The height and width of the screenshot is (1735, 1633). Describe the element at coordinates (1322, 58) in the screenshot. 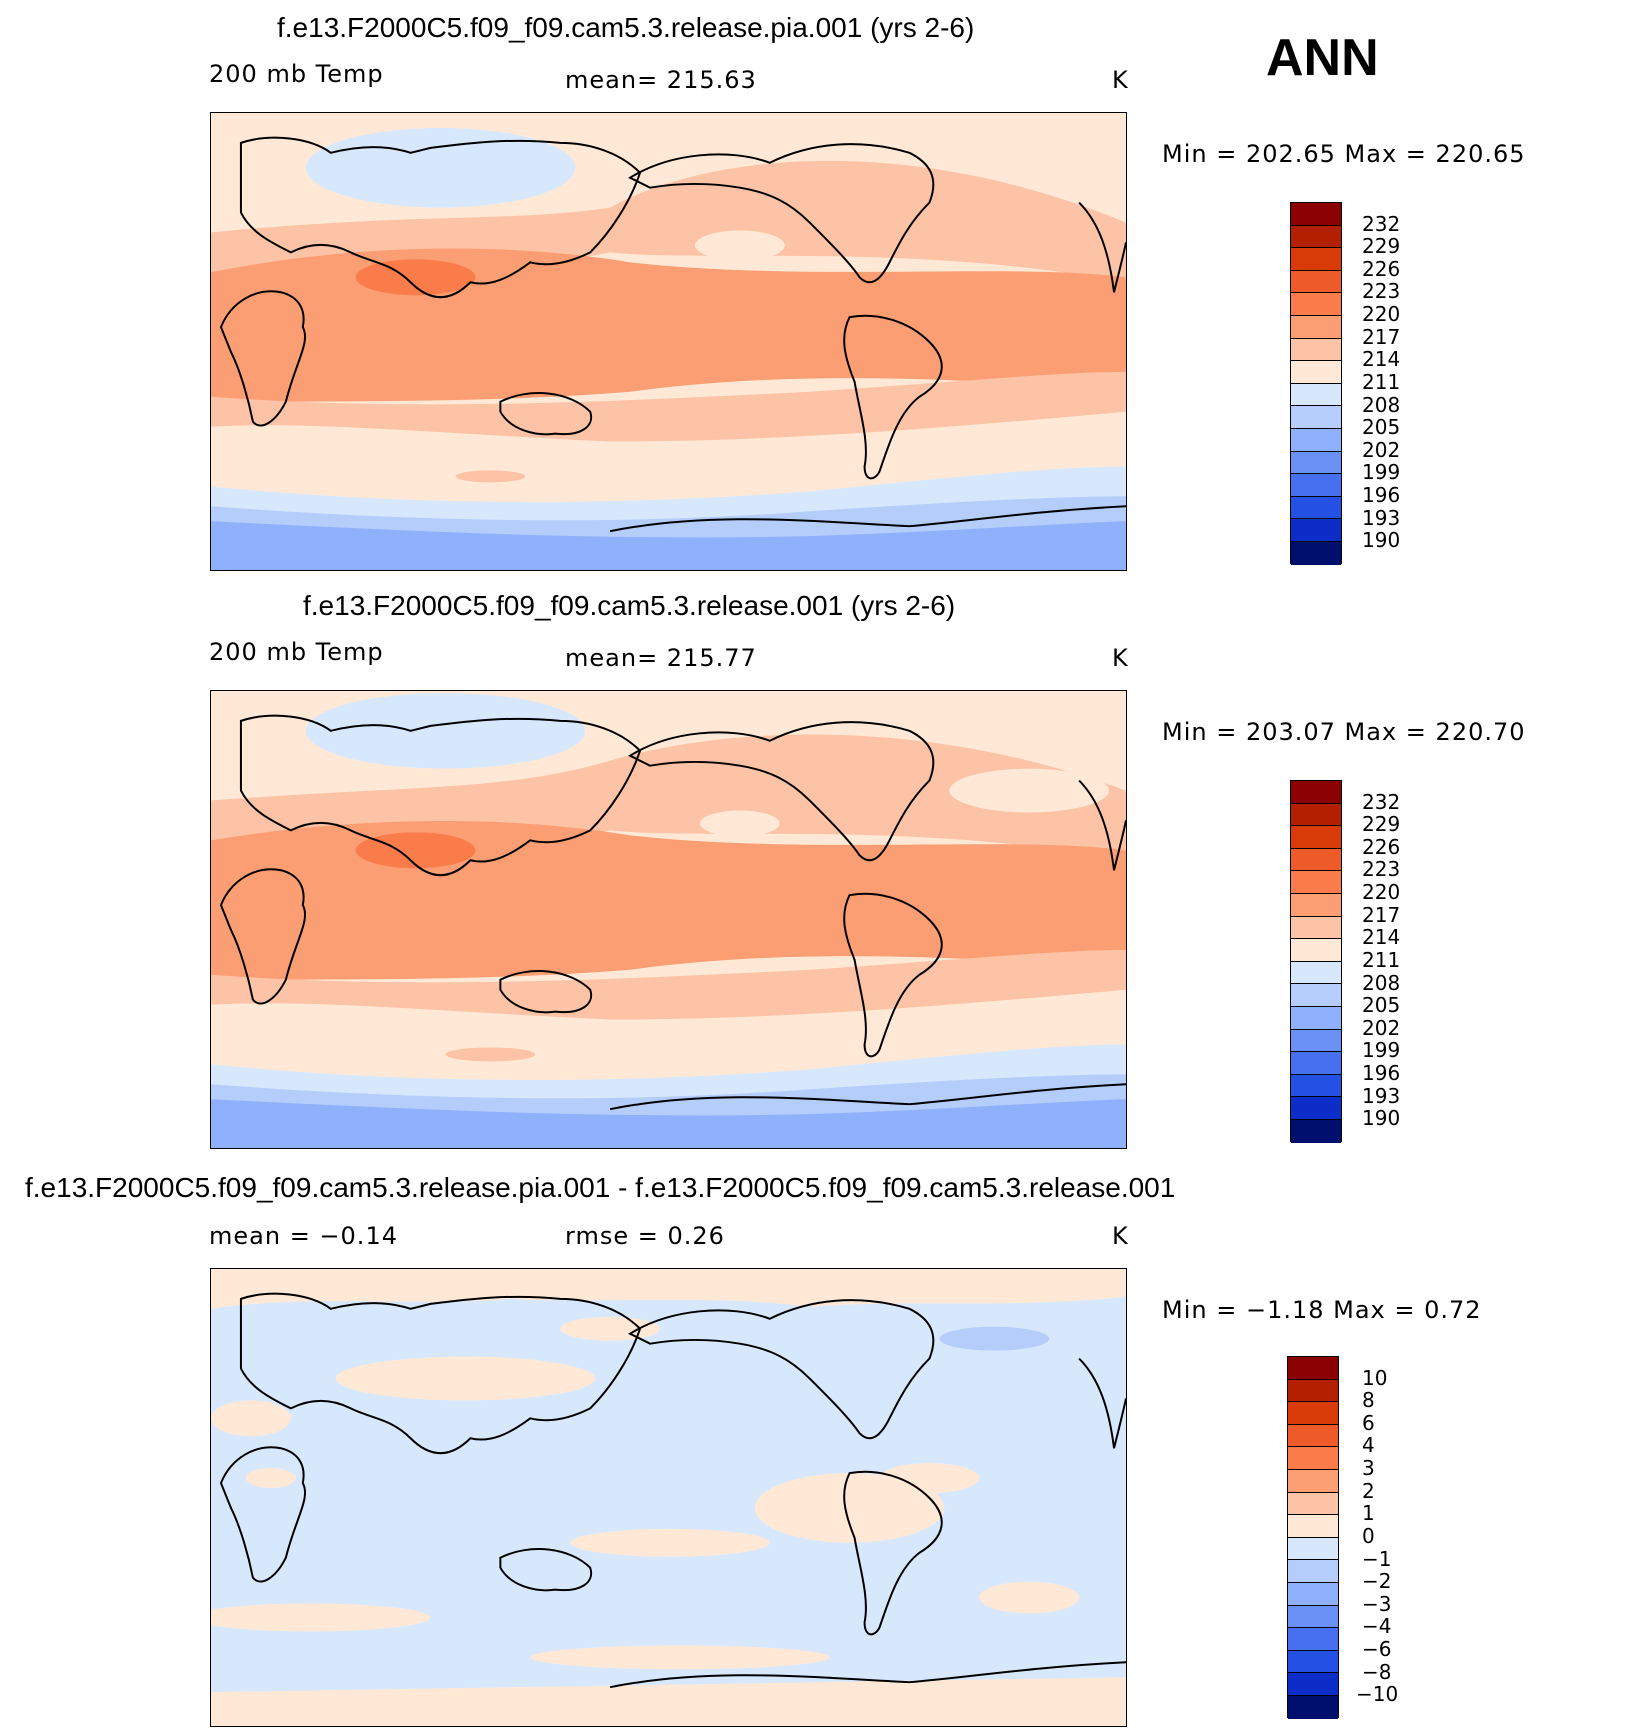

I see `season-label: ANN` at that location.